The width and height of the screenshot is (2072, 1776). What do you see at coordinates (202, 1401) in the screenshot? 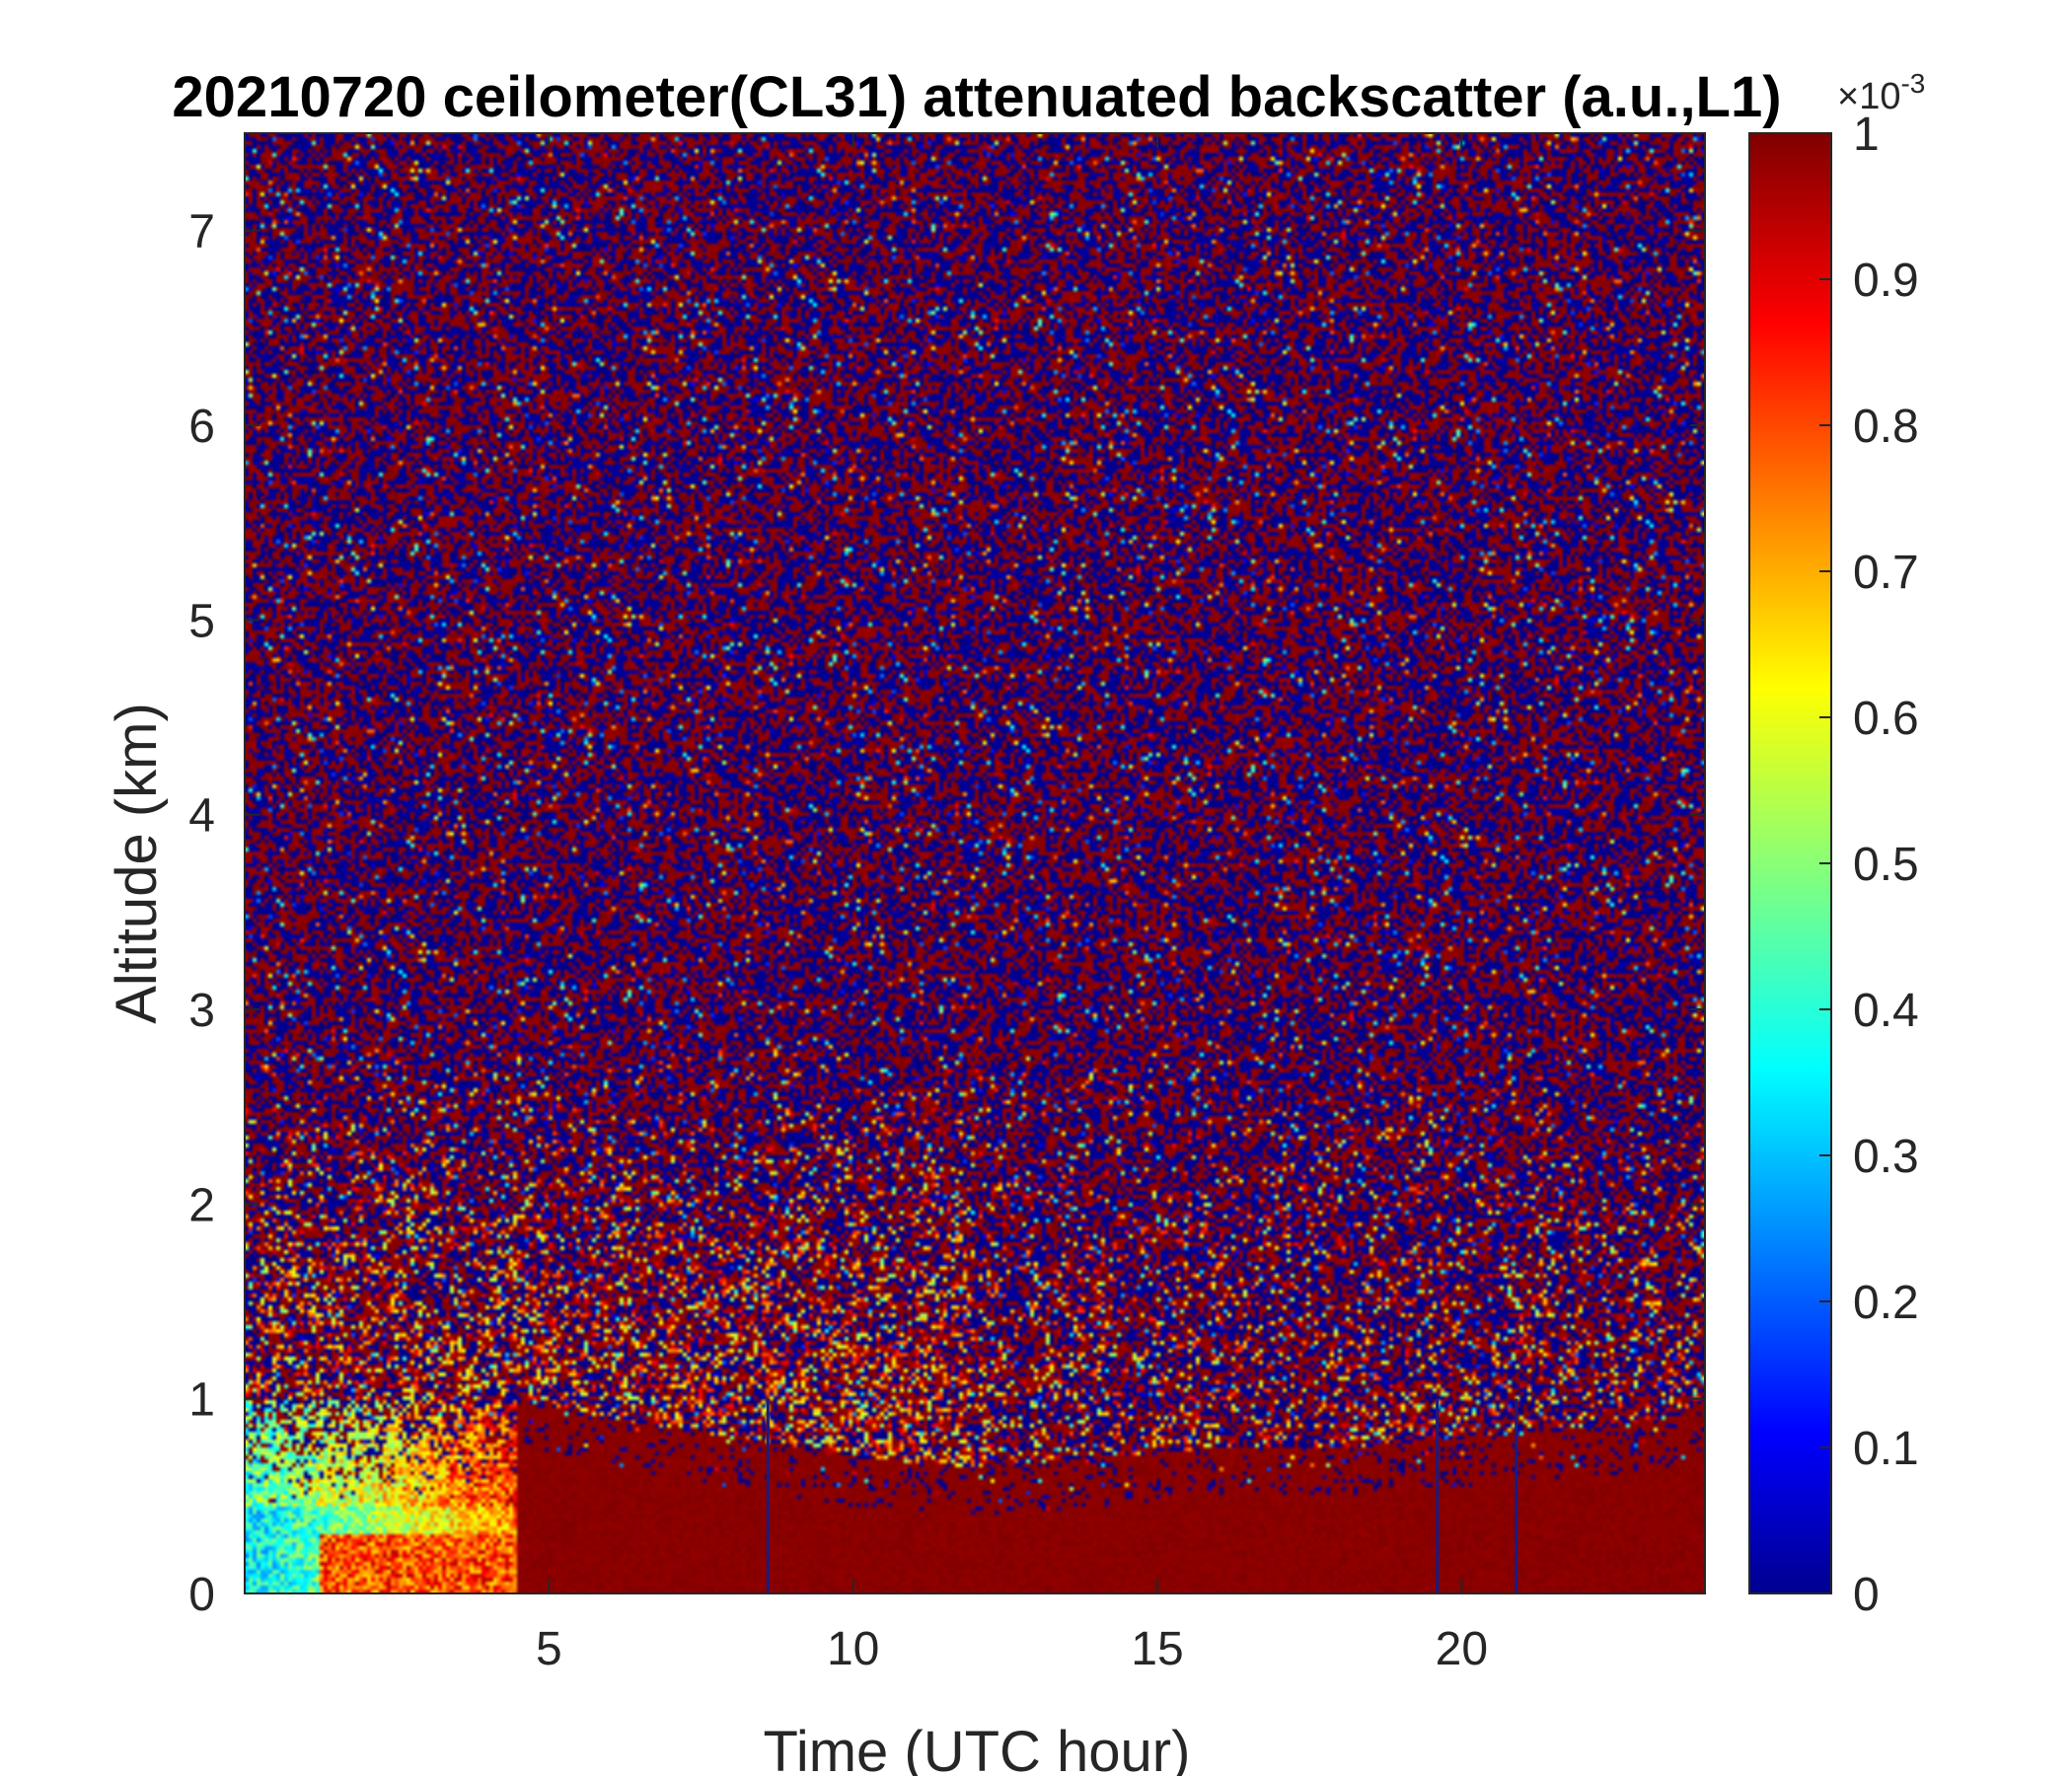
I see `y-tick-label: 1` at bounding box center [202, 1401].